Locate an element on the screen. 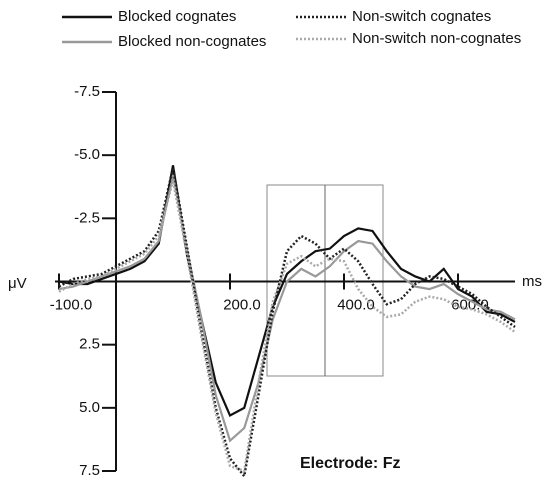 This screenshot has width=550, height=488. legend-label: Non-switch cognates is located at coordinates (421, 16).